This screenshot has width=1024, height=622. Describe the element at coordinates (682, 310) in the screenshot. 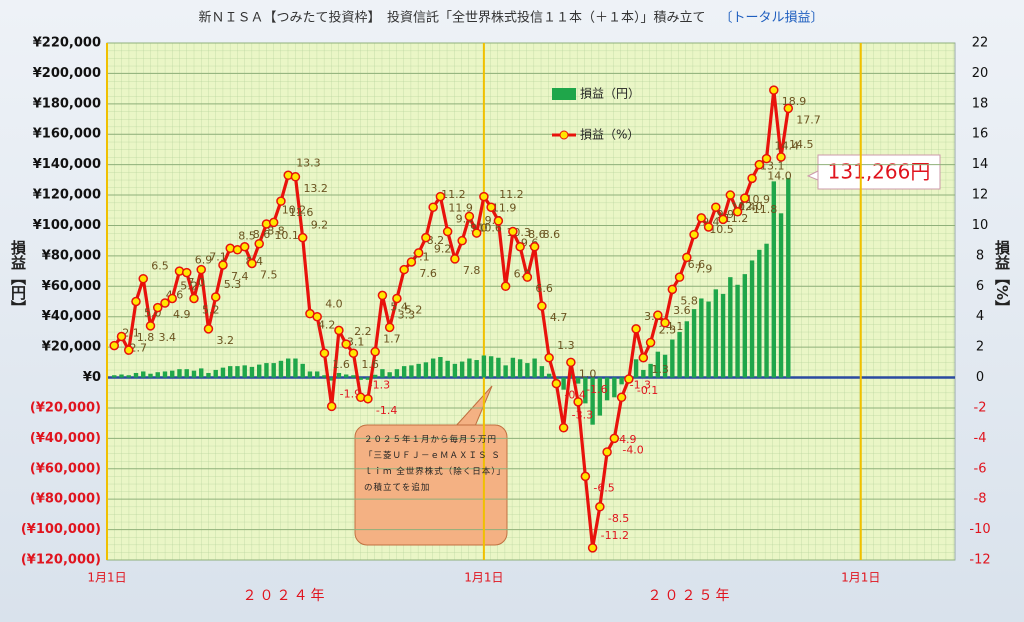

I see `data-label: 3.6` at that location.